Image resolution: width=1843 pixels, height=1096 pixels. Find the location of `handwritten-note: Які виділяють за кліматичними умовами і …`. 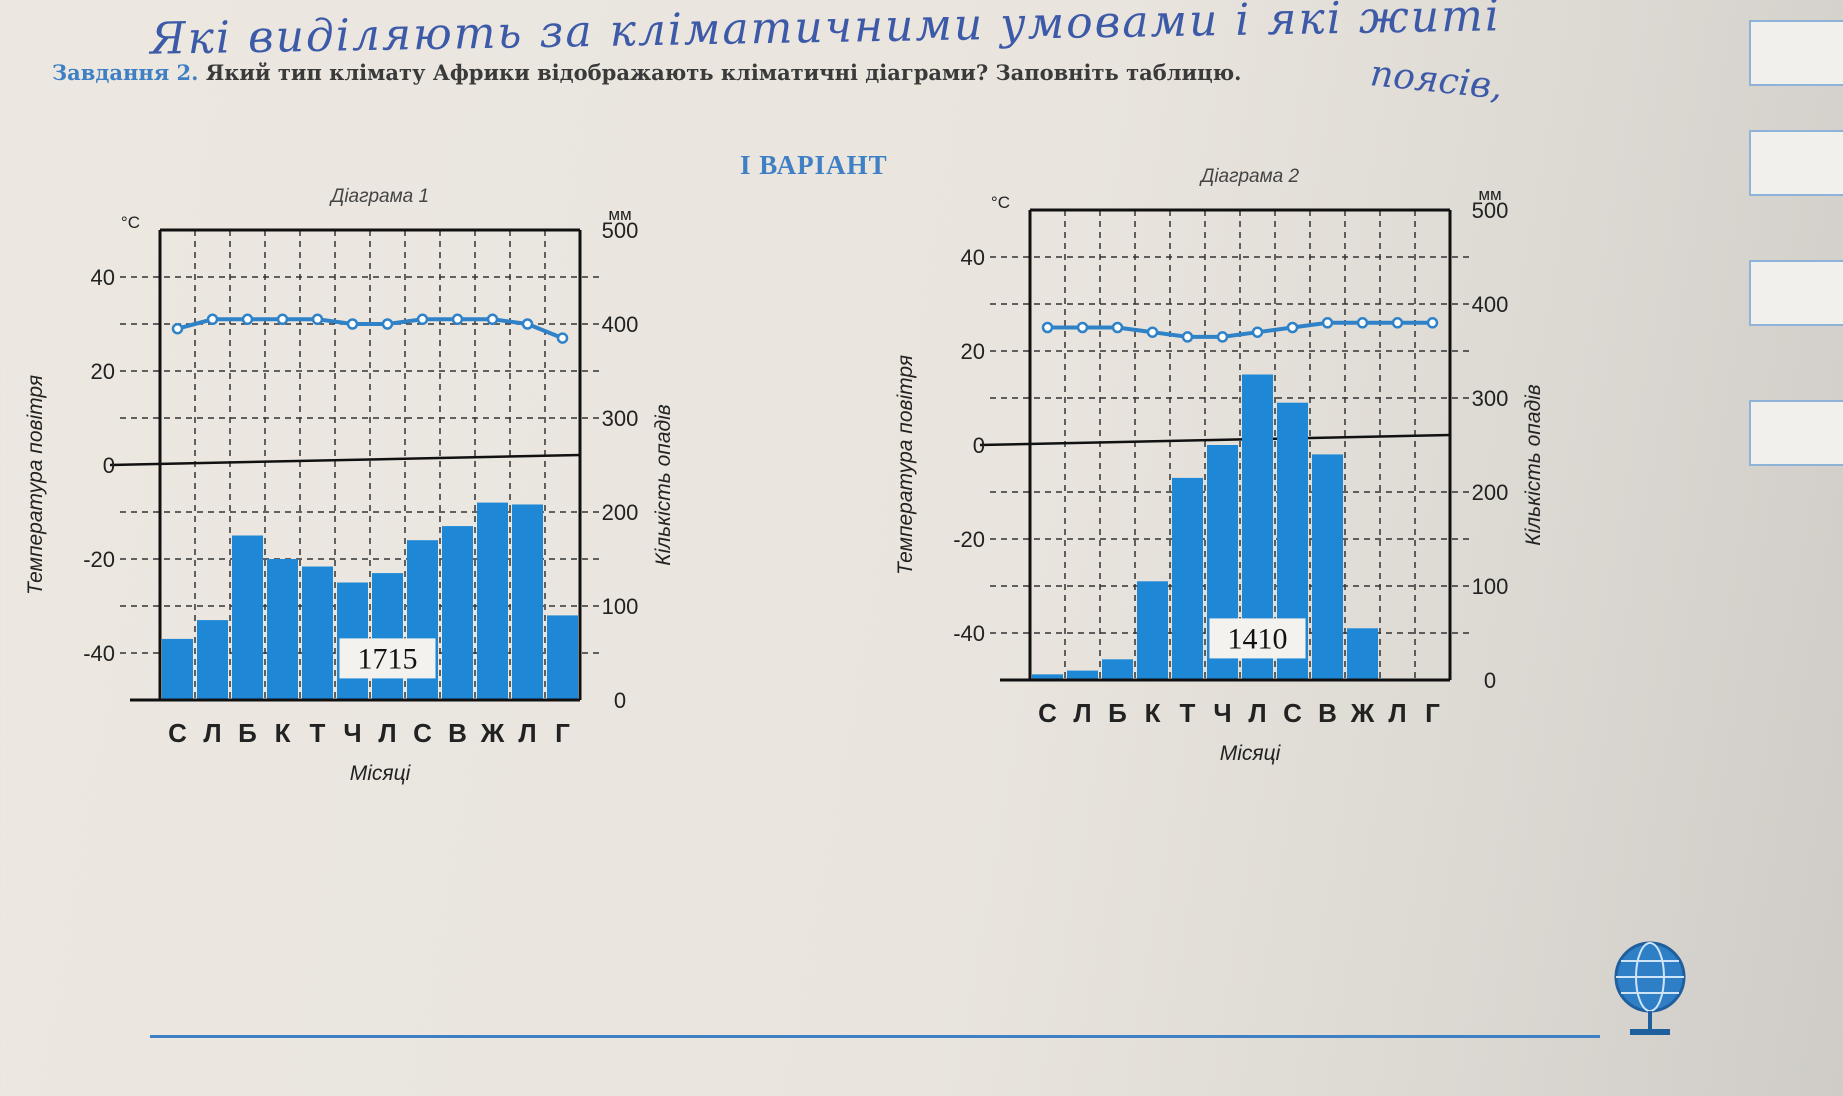

handwritten-note: Які виділяють за кліматичними умовами і … is located at coordinates (825, 32).